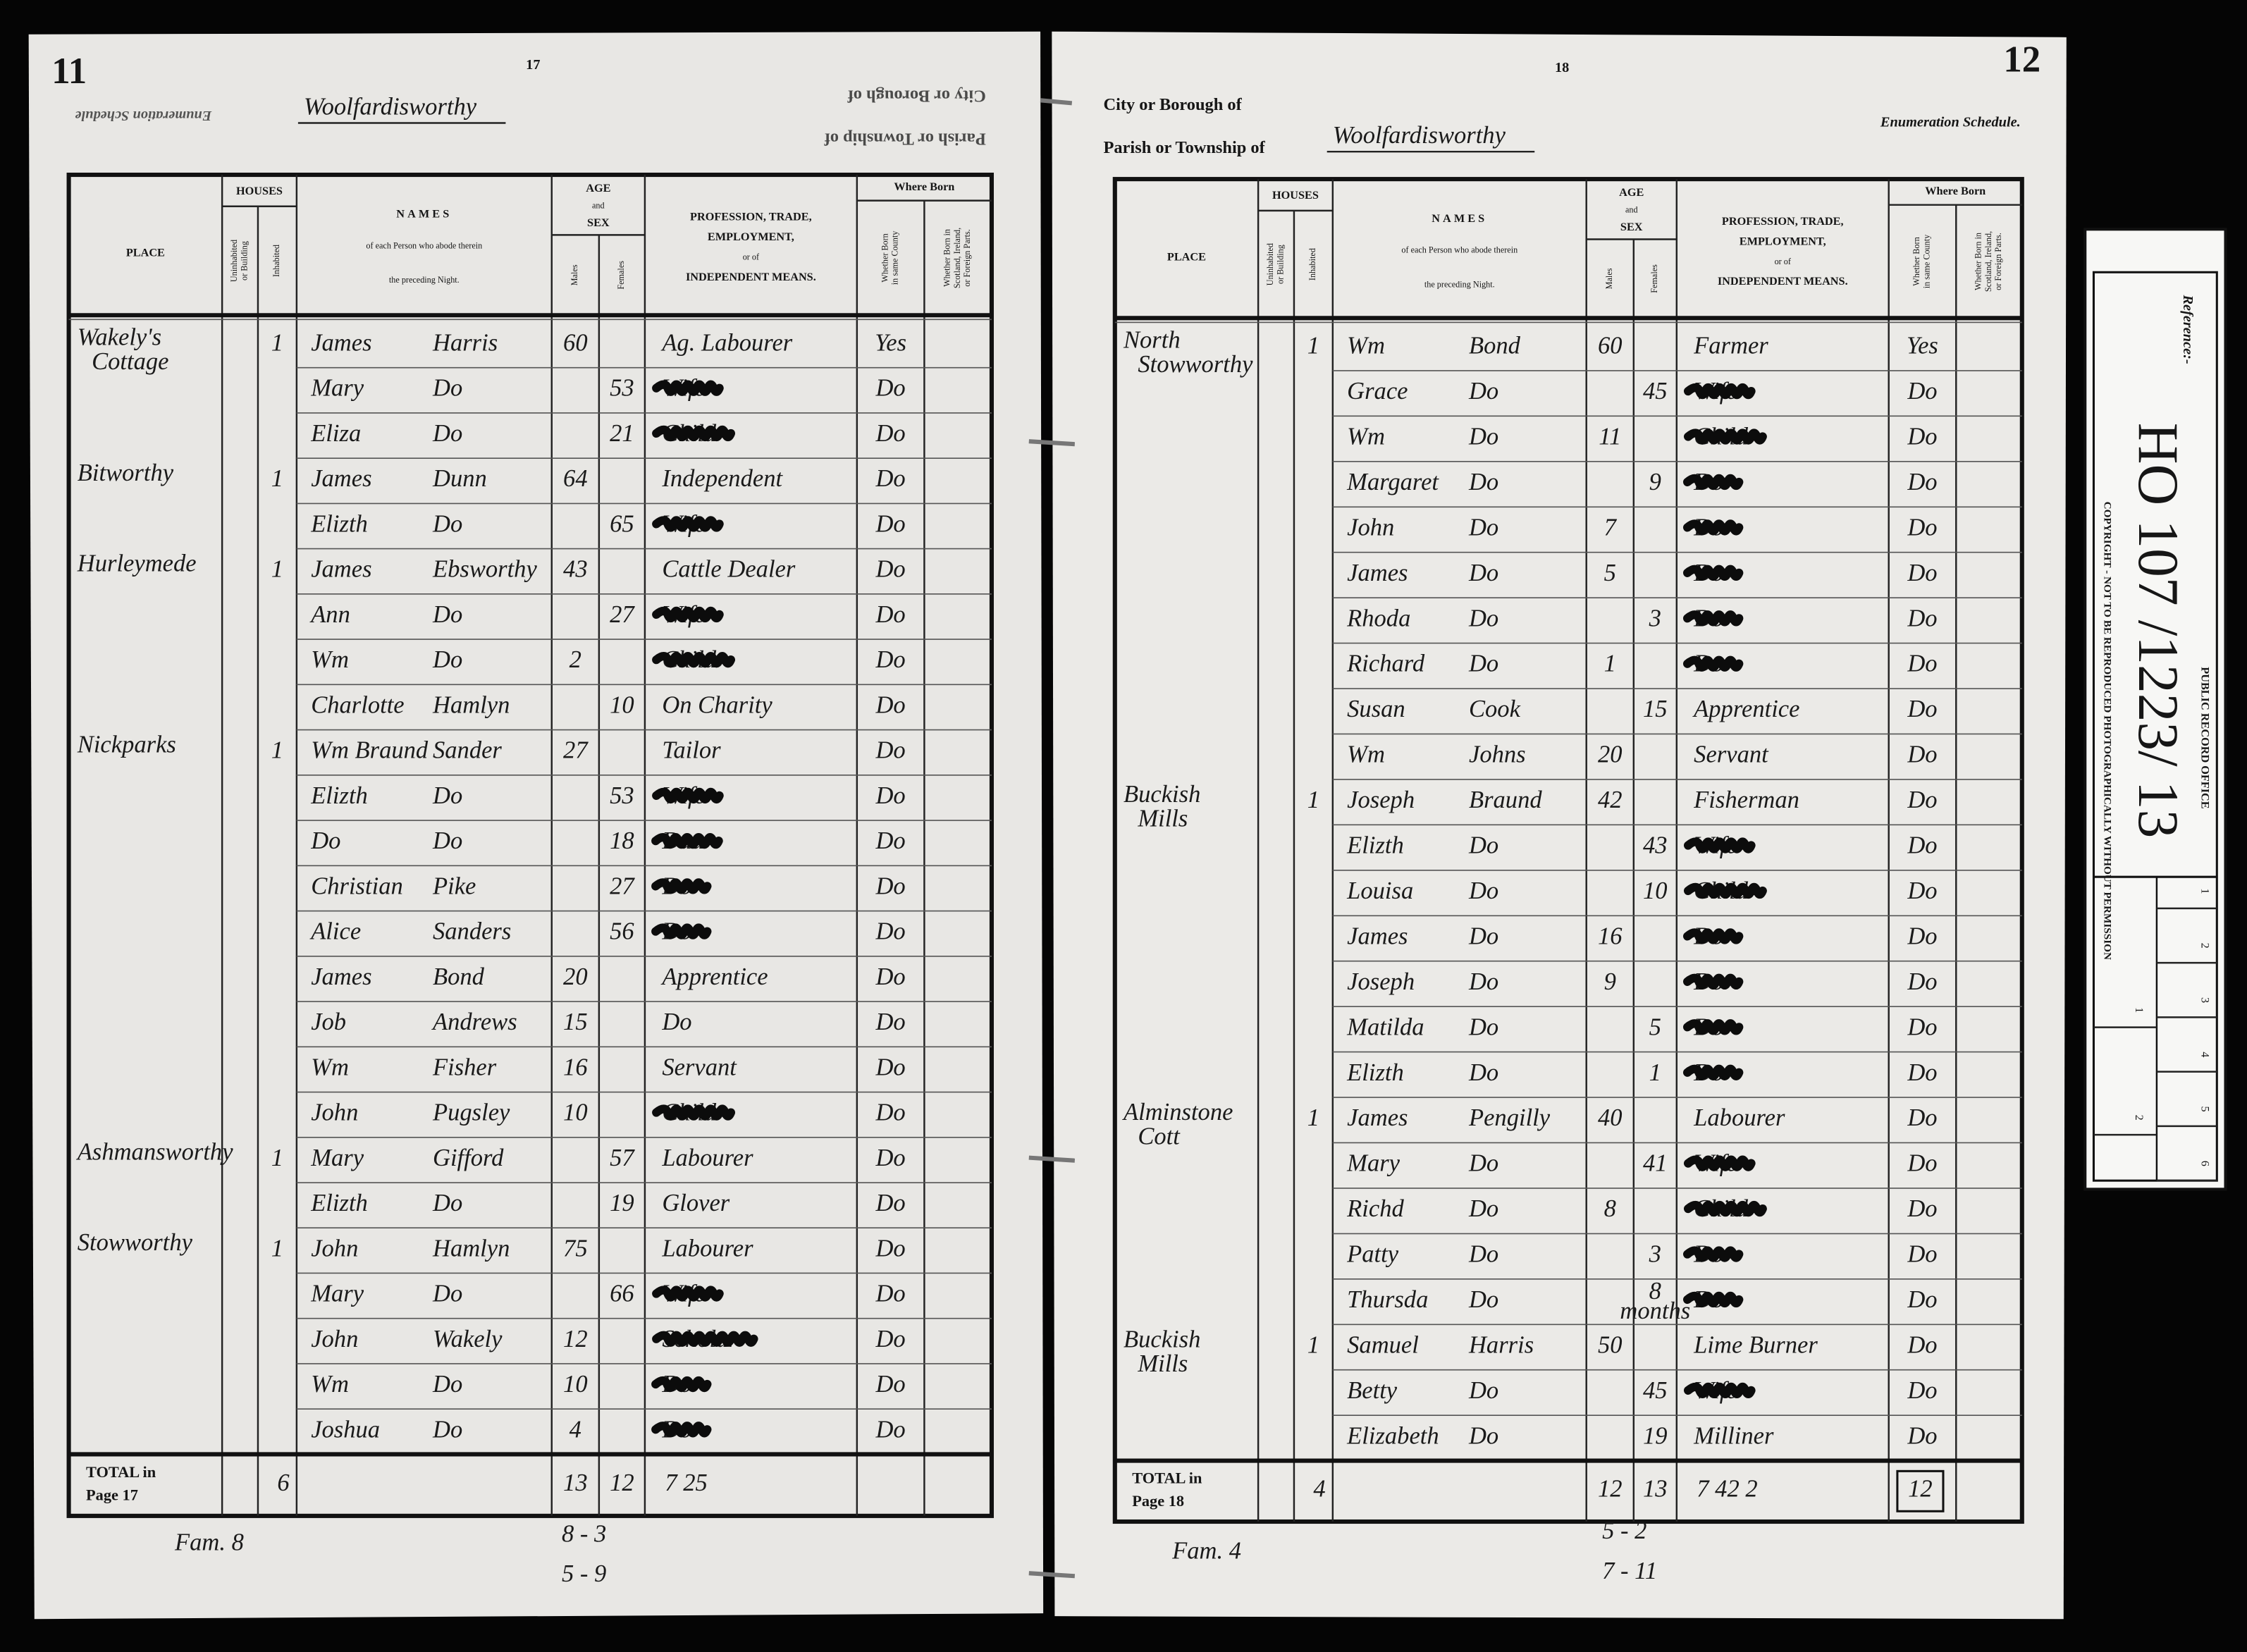  What do you see at coordinates (341, 569) in the screenshot?
I see `forename: James` at bounding box center [341, 569].